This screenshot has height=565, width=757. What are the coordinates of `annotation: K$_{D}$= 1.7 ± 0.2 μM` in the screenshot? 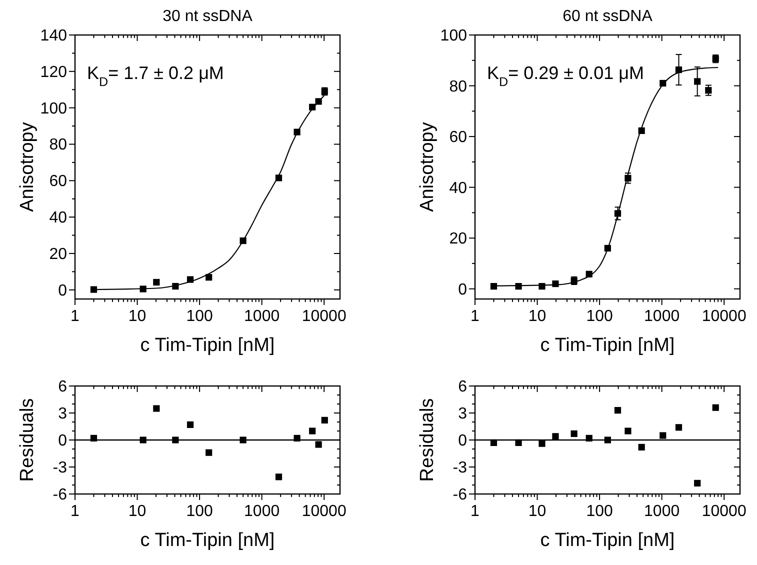 It's located at (155, 76).